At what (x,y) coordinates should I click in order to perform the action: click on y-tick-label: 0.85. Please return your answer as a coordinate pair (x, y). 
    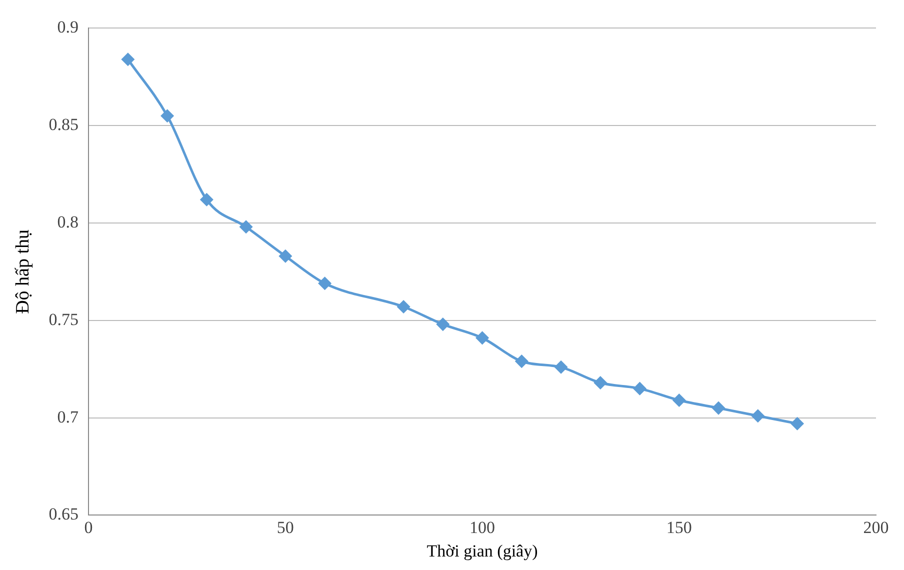
    Looking at the image, I should click on (63, 124).